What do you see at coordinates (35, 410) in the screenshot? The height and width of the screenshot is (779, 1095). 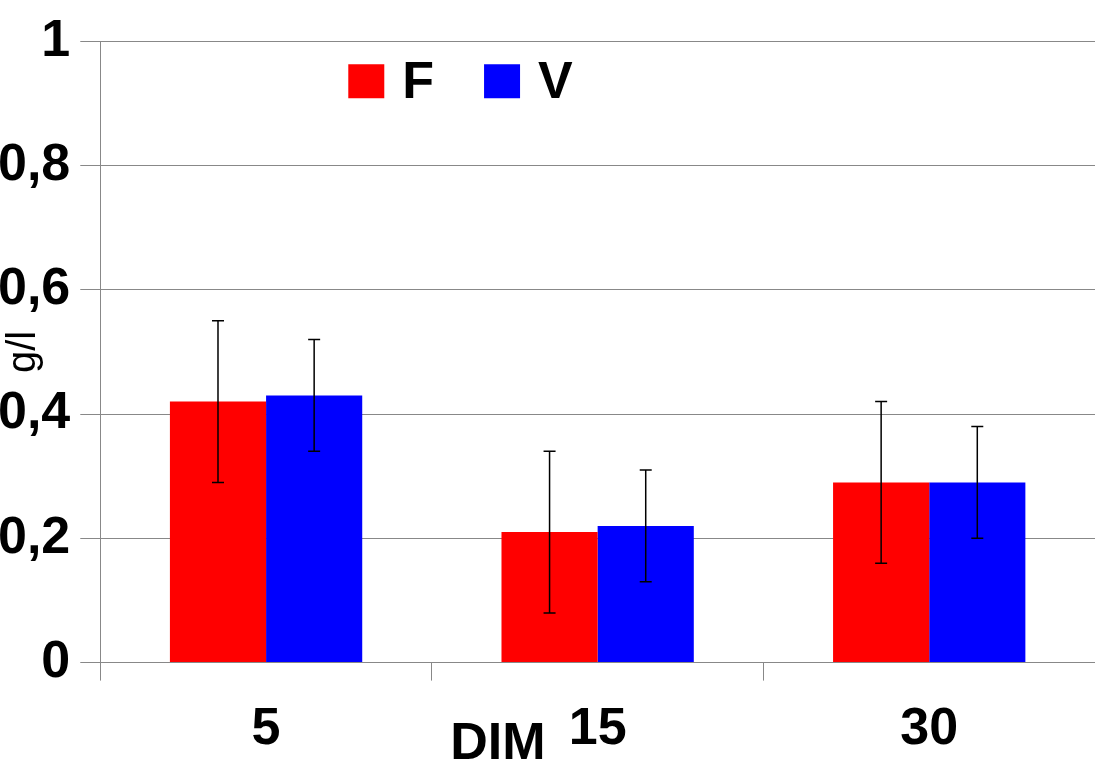 I see `y-tick-label: 0,4` at bounding box center [35, 410].